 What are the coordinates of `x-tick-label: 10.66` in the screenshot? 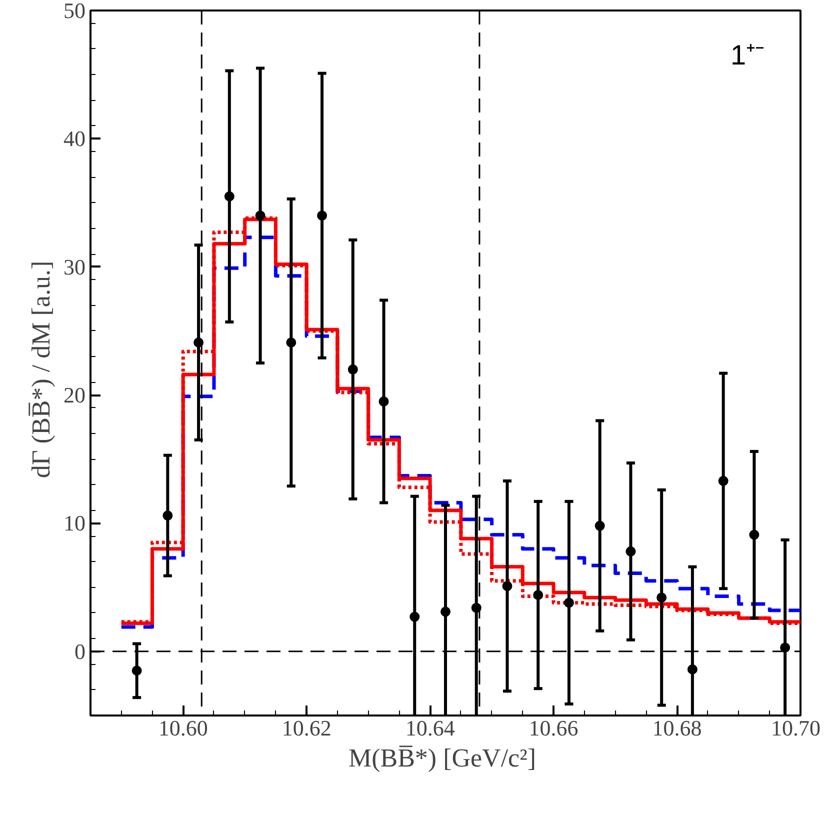 It's located at (553, 728).